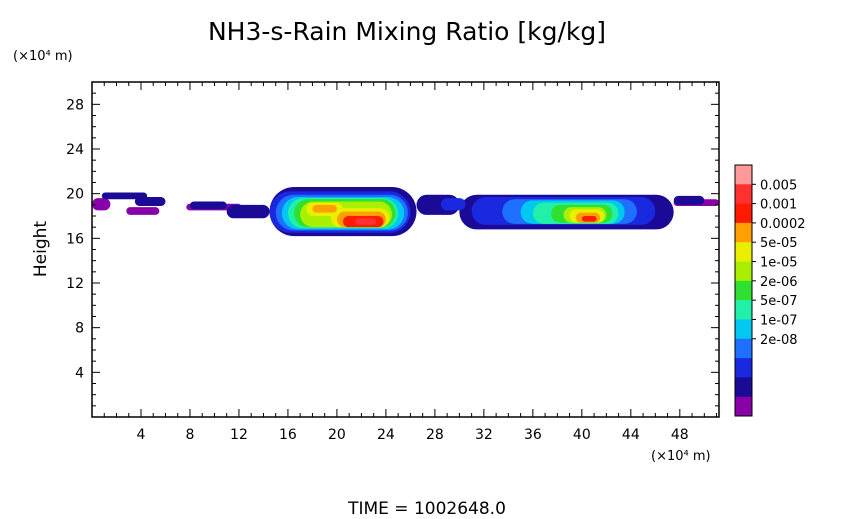  What do you see at coordinates (407, 31) in the screenshot?
I see `chart-title: NH3-s-Rain Mixing Ratio [kg/kg]` at bounding box center [407, 31].